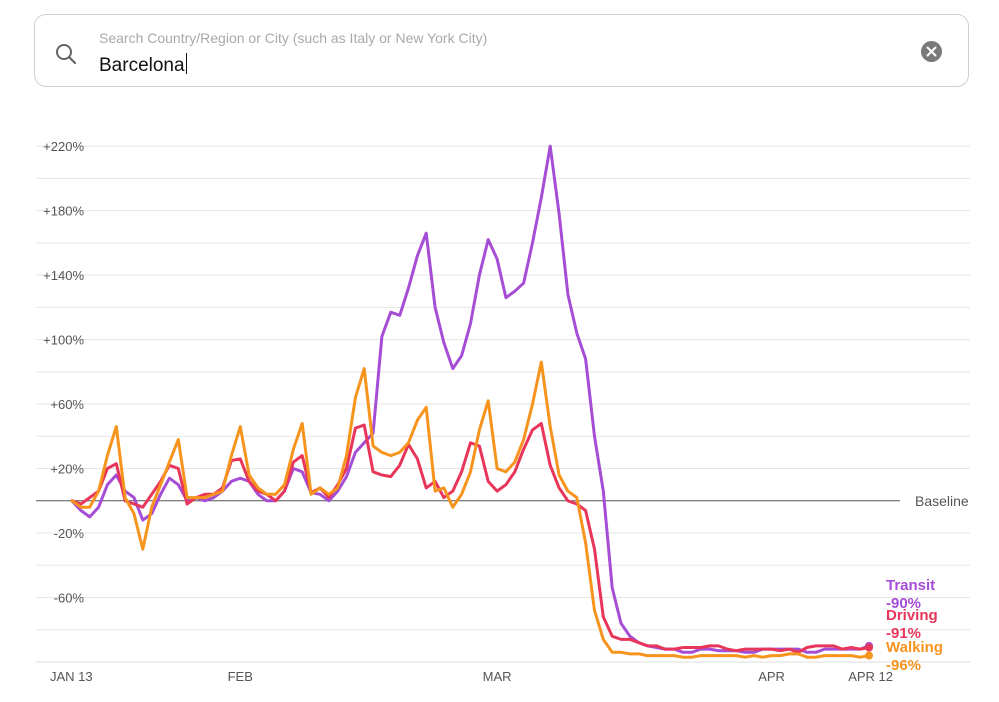  What do you see at coordinates (869, 655) in the screenshot?
I see `series-end-dot-walking` at bounding box center [869, 655].